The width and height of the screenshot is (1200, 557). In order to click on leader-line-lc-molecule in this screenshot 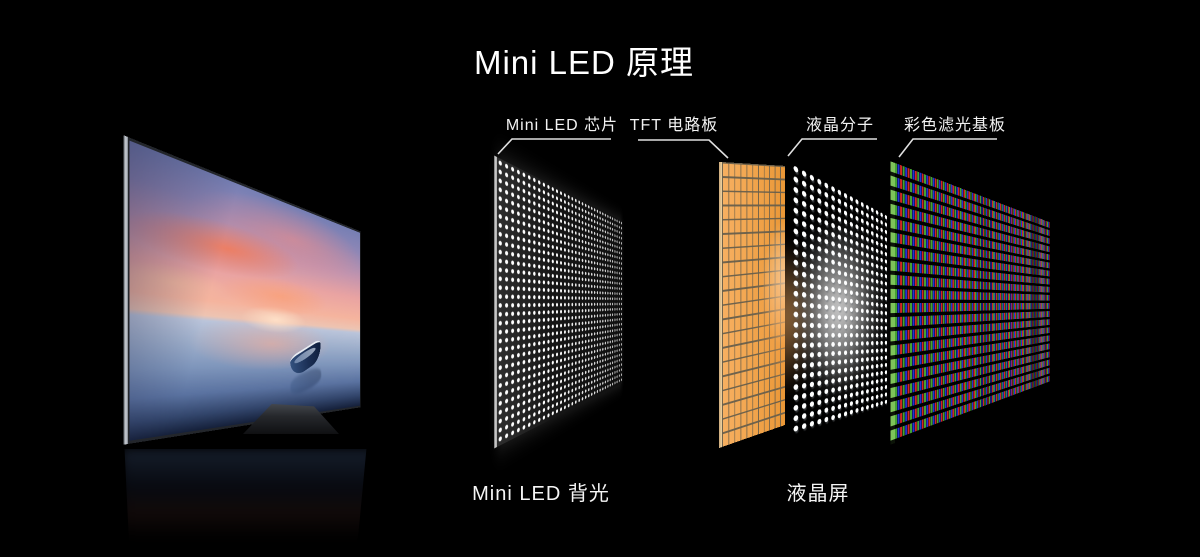, I will do `click(832, 147)`.